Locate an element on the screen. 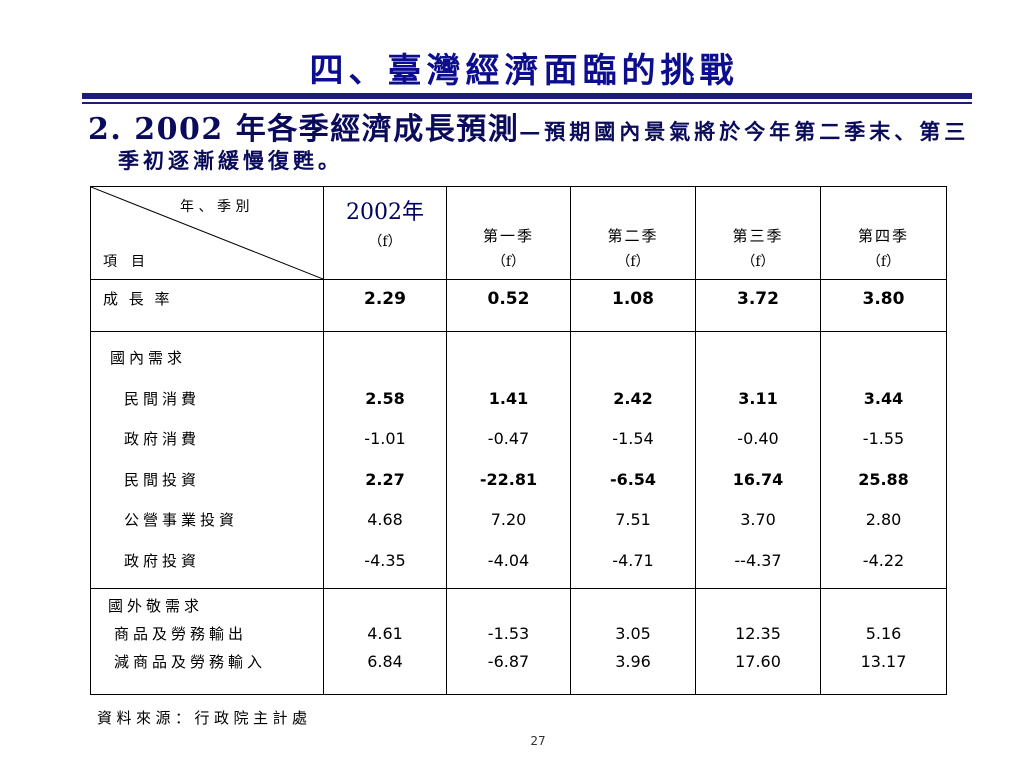  row-government-consumption: 政府消費 -1.01 -0.47 -1.54 -0.40 -1.55 is located at coordinates (518, 439).